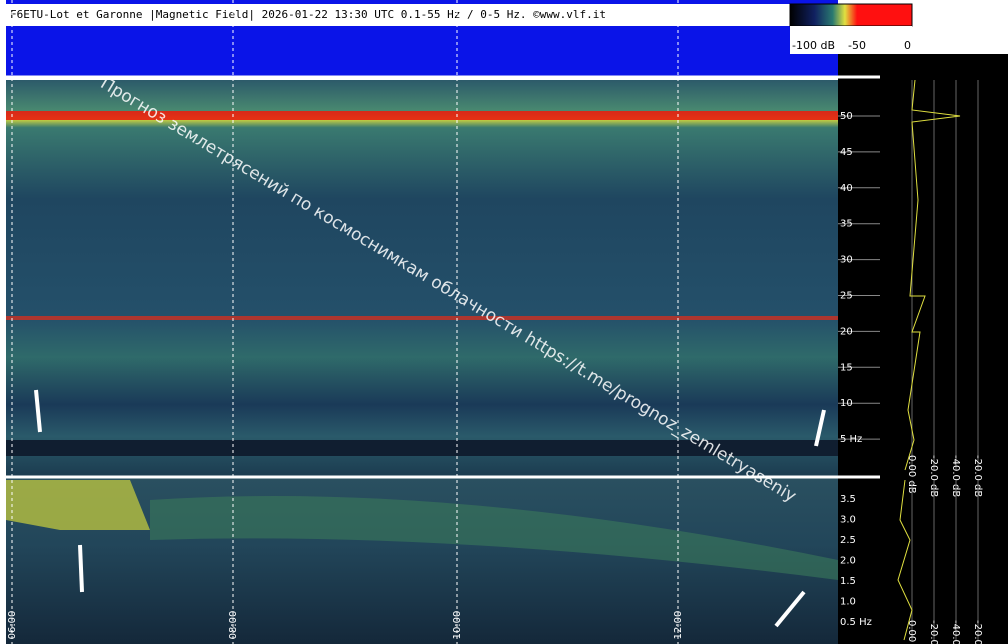  What do you see at coordinates (846, 224) in the screenshot?
I see `y-tick-label: 35` at bounding box center [846, 224].